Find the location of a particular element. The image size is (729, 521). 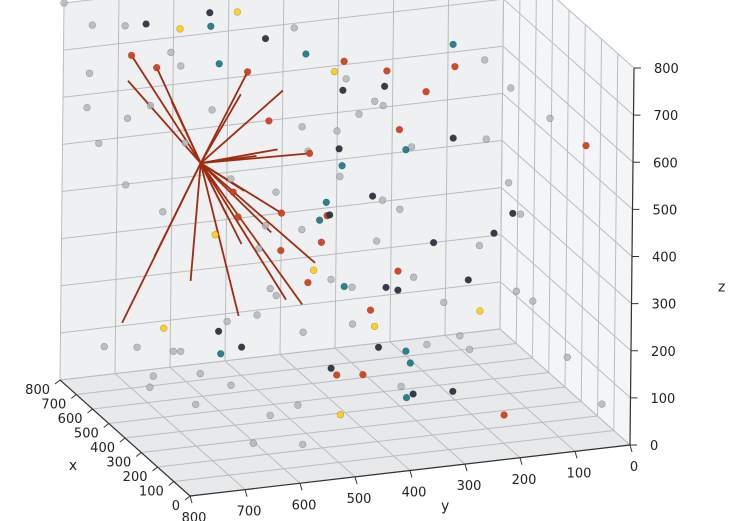

spoke-lines is located at coordinates (218, 189).